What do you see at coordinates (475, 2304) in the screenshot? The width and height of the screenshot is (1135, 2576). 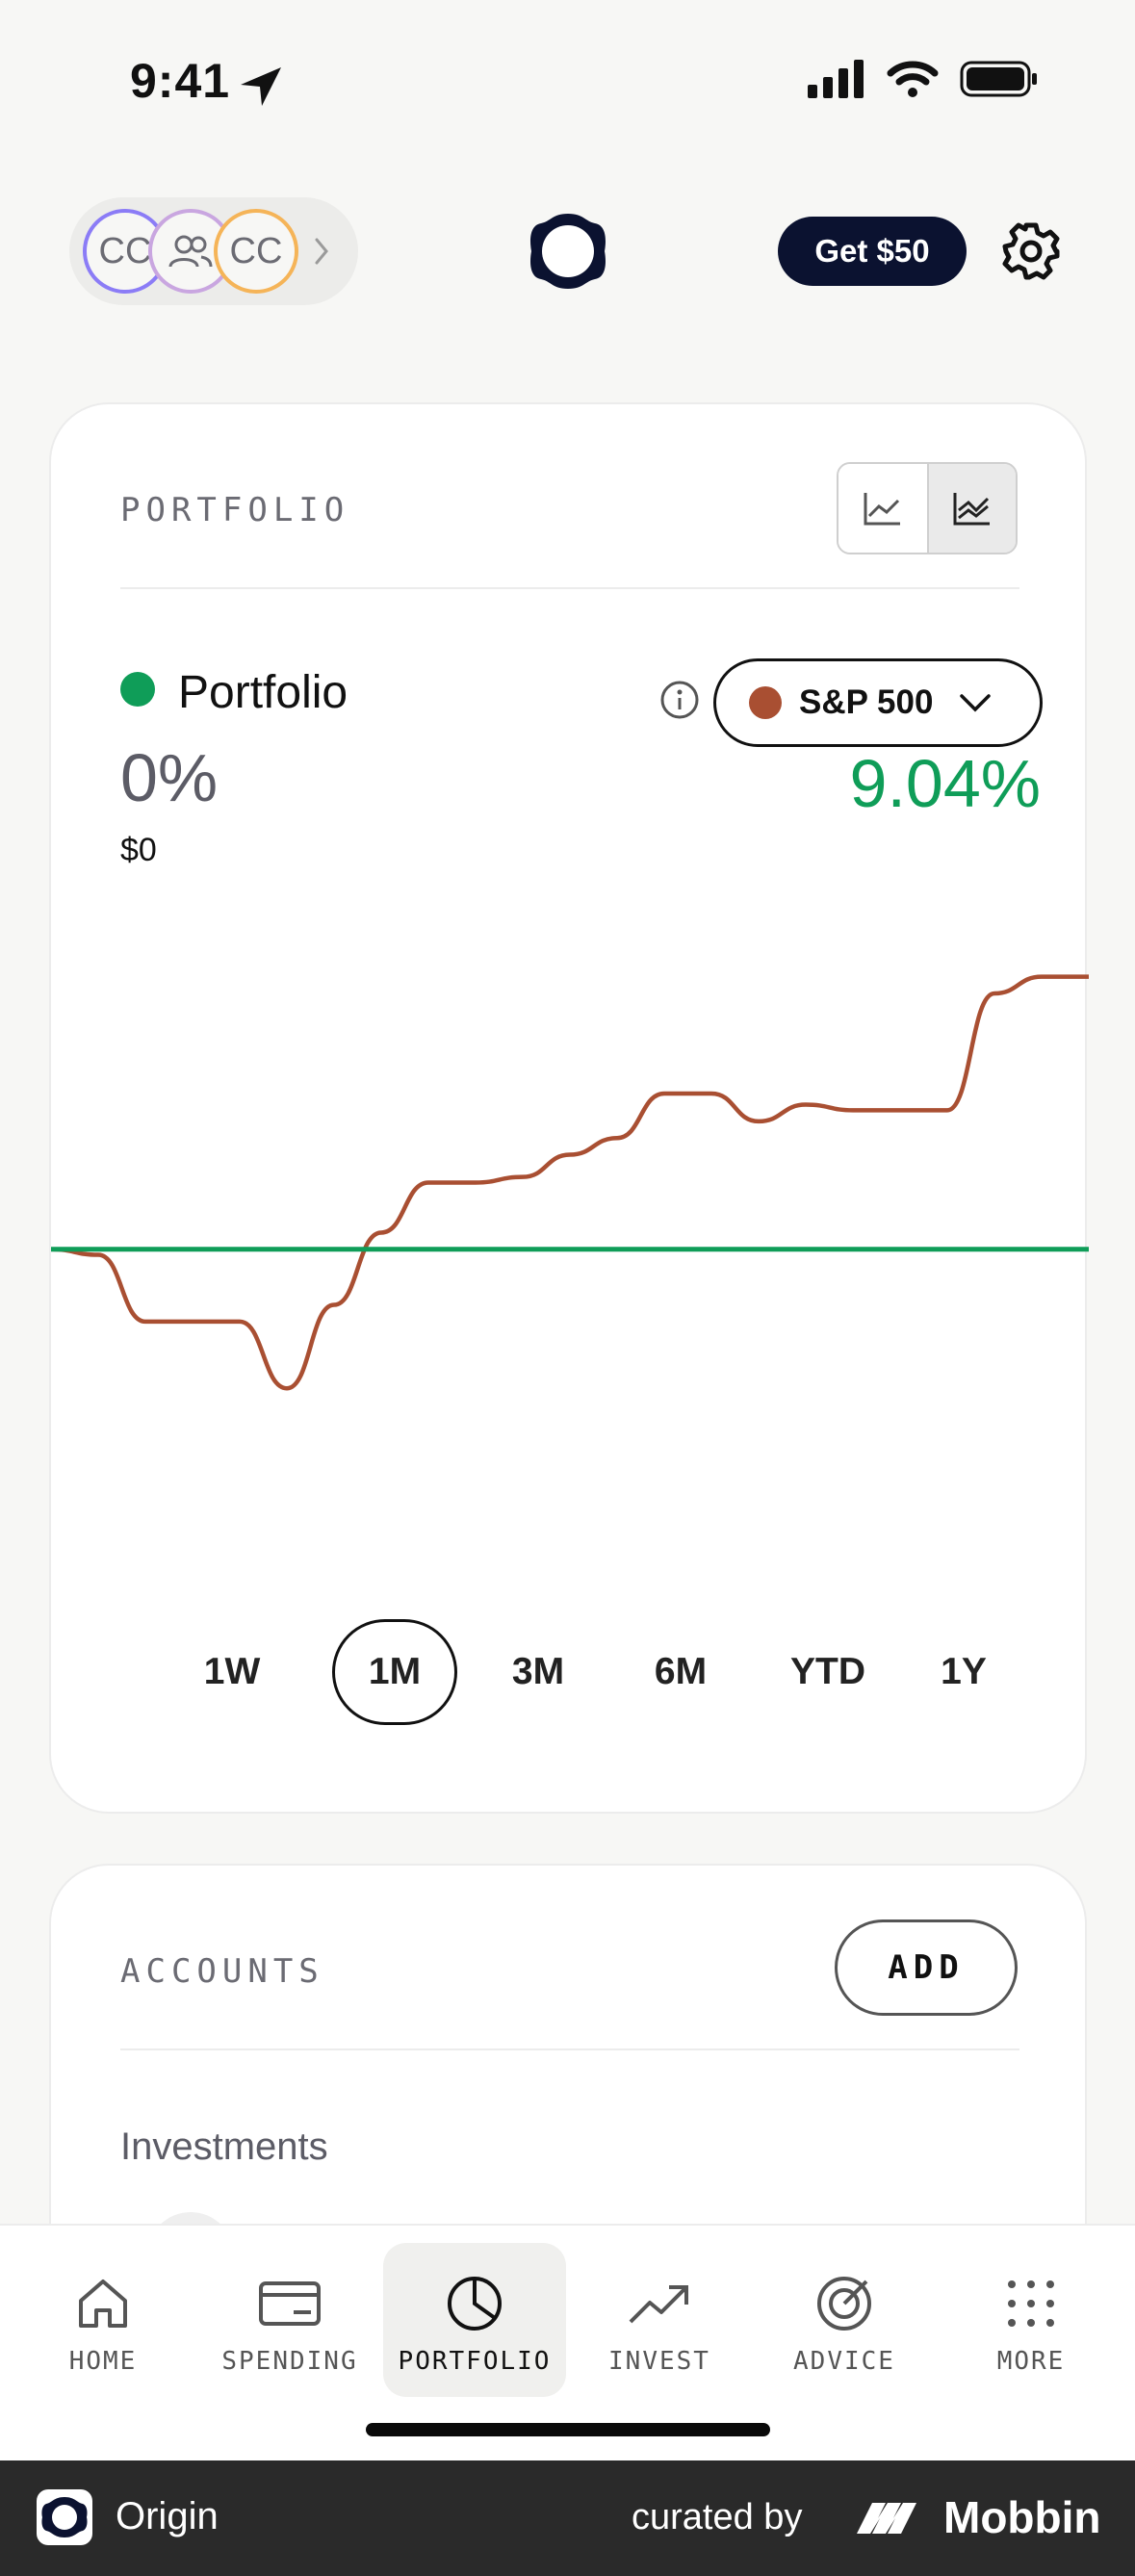 I see `pie-chart-icon` at bounding box center [475, 2304].